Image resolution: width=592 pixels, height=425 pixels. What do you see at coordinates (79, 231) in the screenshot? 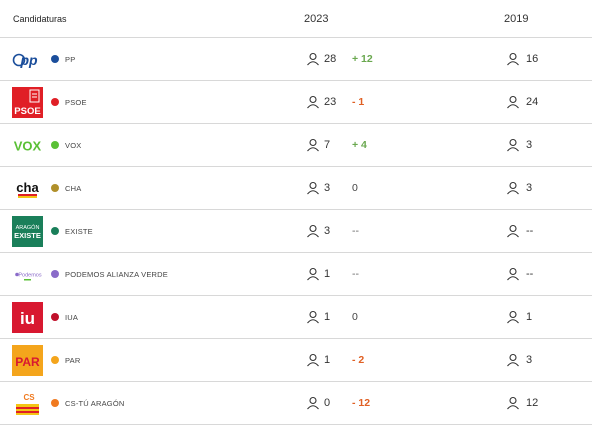
I see `party-name: EXISTE` at bounding box center [79, 231].